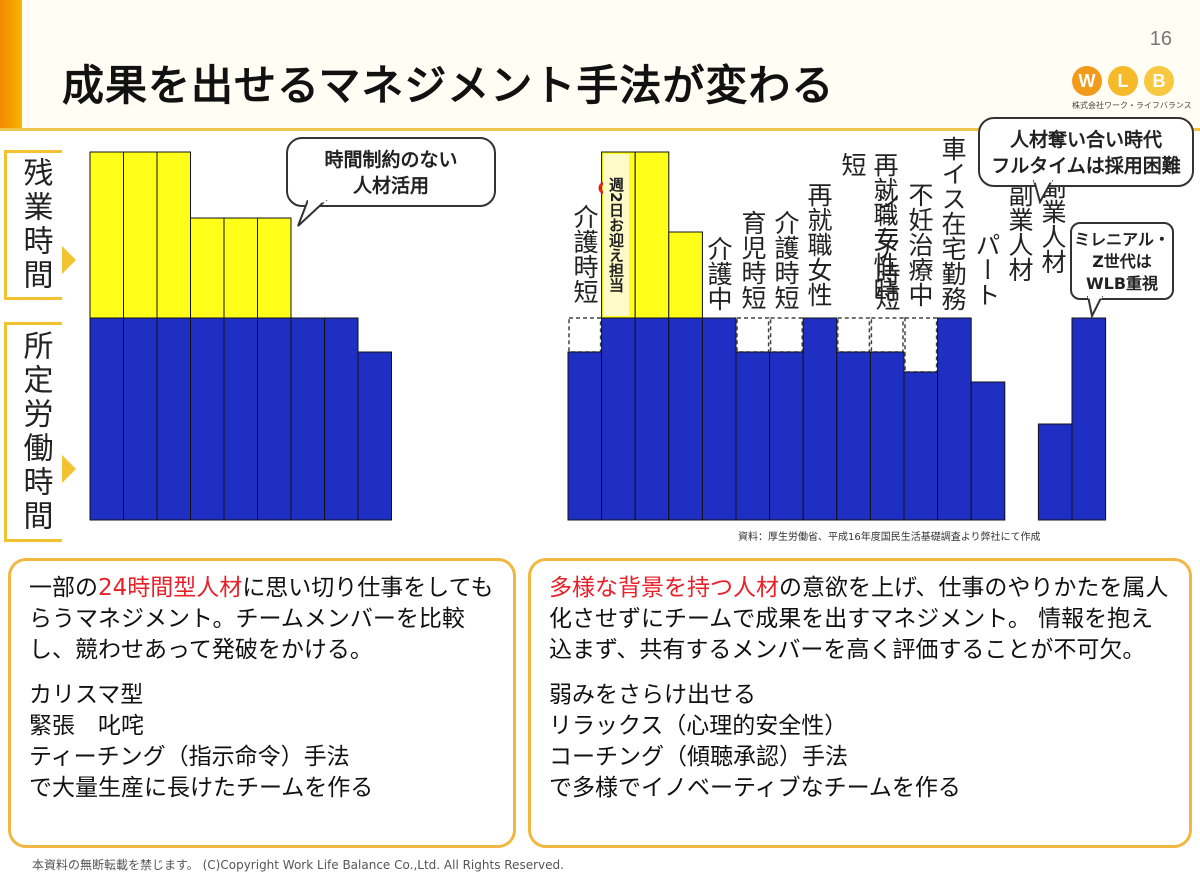 The image size is (1200, 893). What do you see at coordinates (600, 129) in the screenshot?
I see `header-divider` at bounding box center [600, 129].